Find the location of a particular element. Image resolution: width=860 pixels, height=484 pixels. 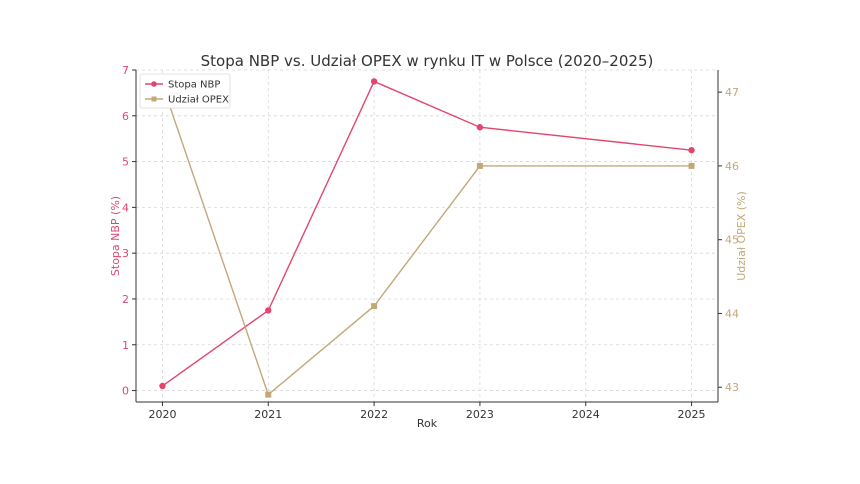

legend-label: Udział OPEX is located at coordinates (198, 100).